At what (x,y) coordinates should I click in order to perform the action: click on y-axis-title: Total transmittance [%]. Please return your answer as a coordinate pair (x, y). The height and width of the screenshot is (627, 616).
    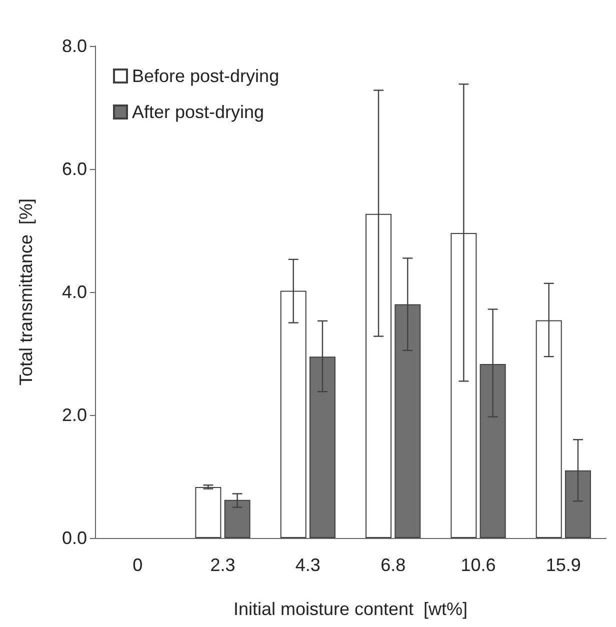
    Looking at the image, I should click on (26, 292).